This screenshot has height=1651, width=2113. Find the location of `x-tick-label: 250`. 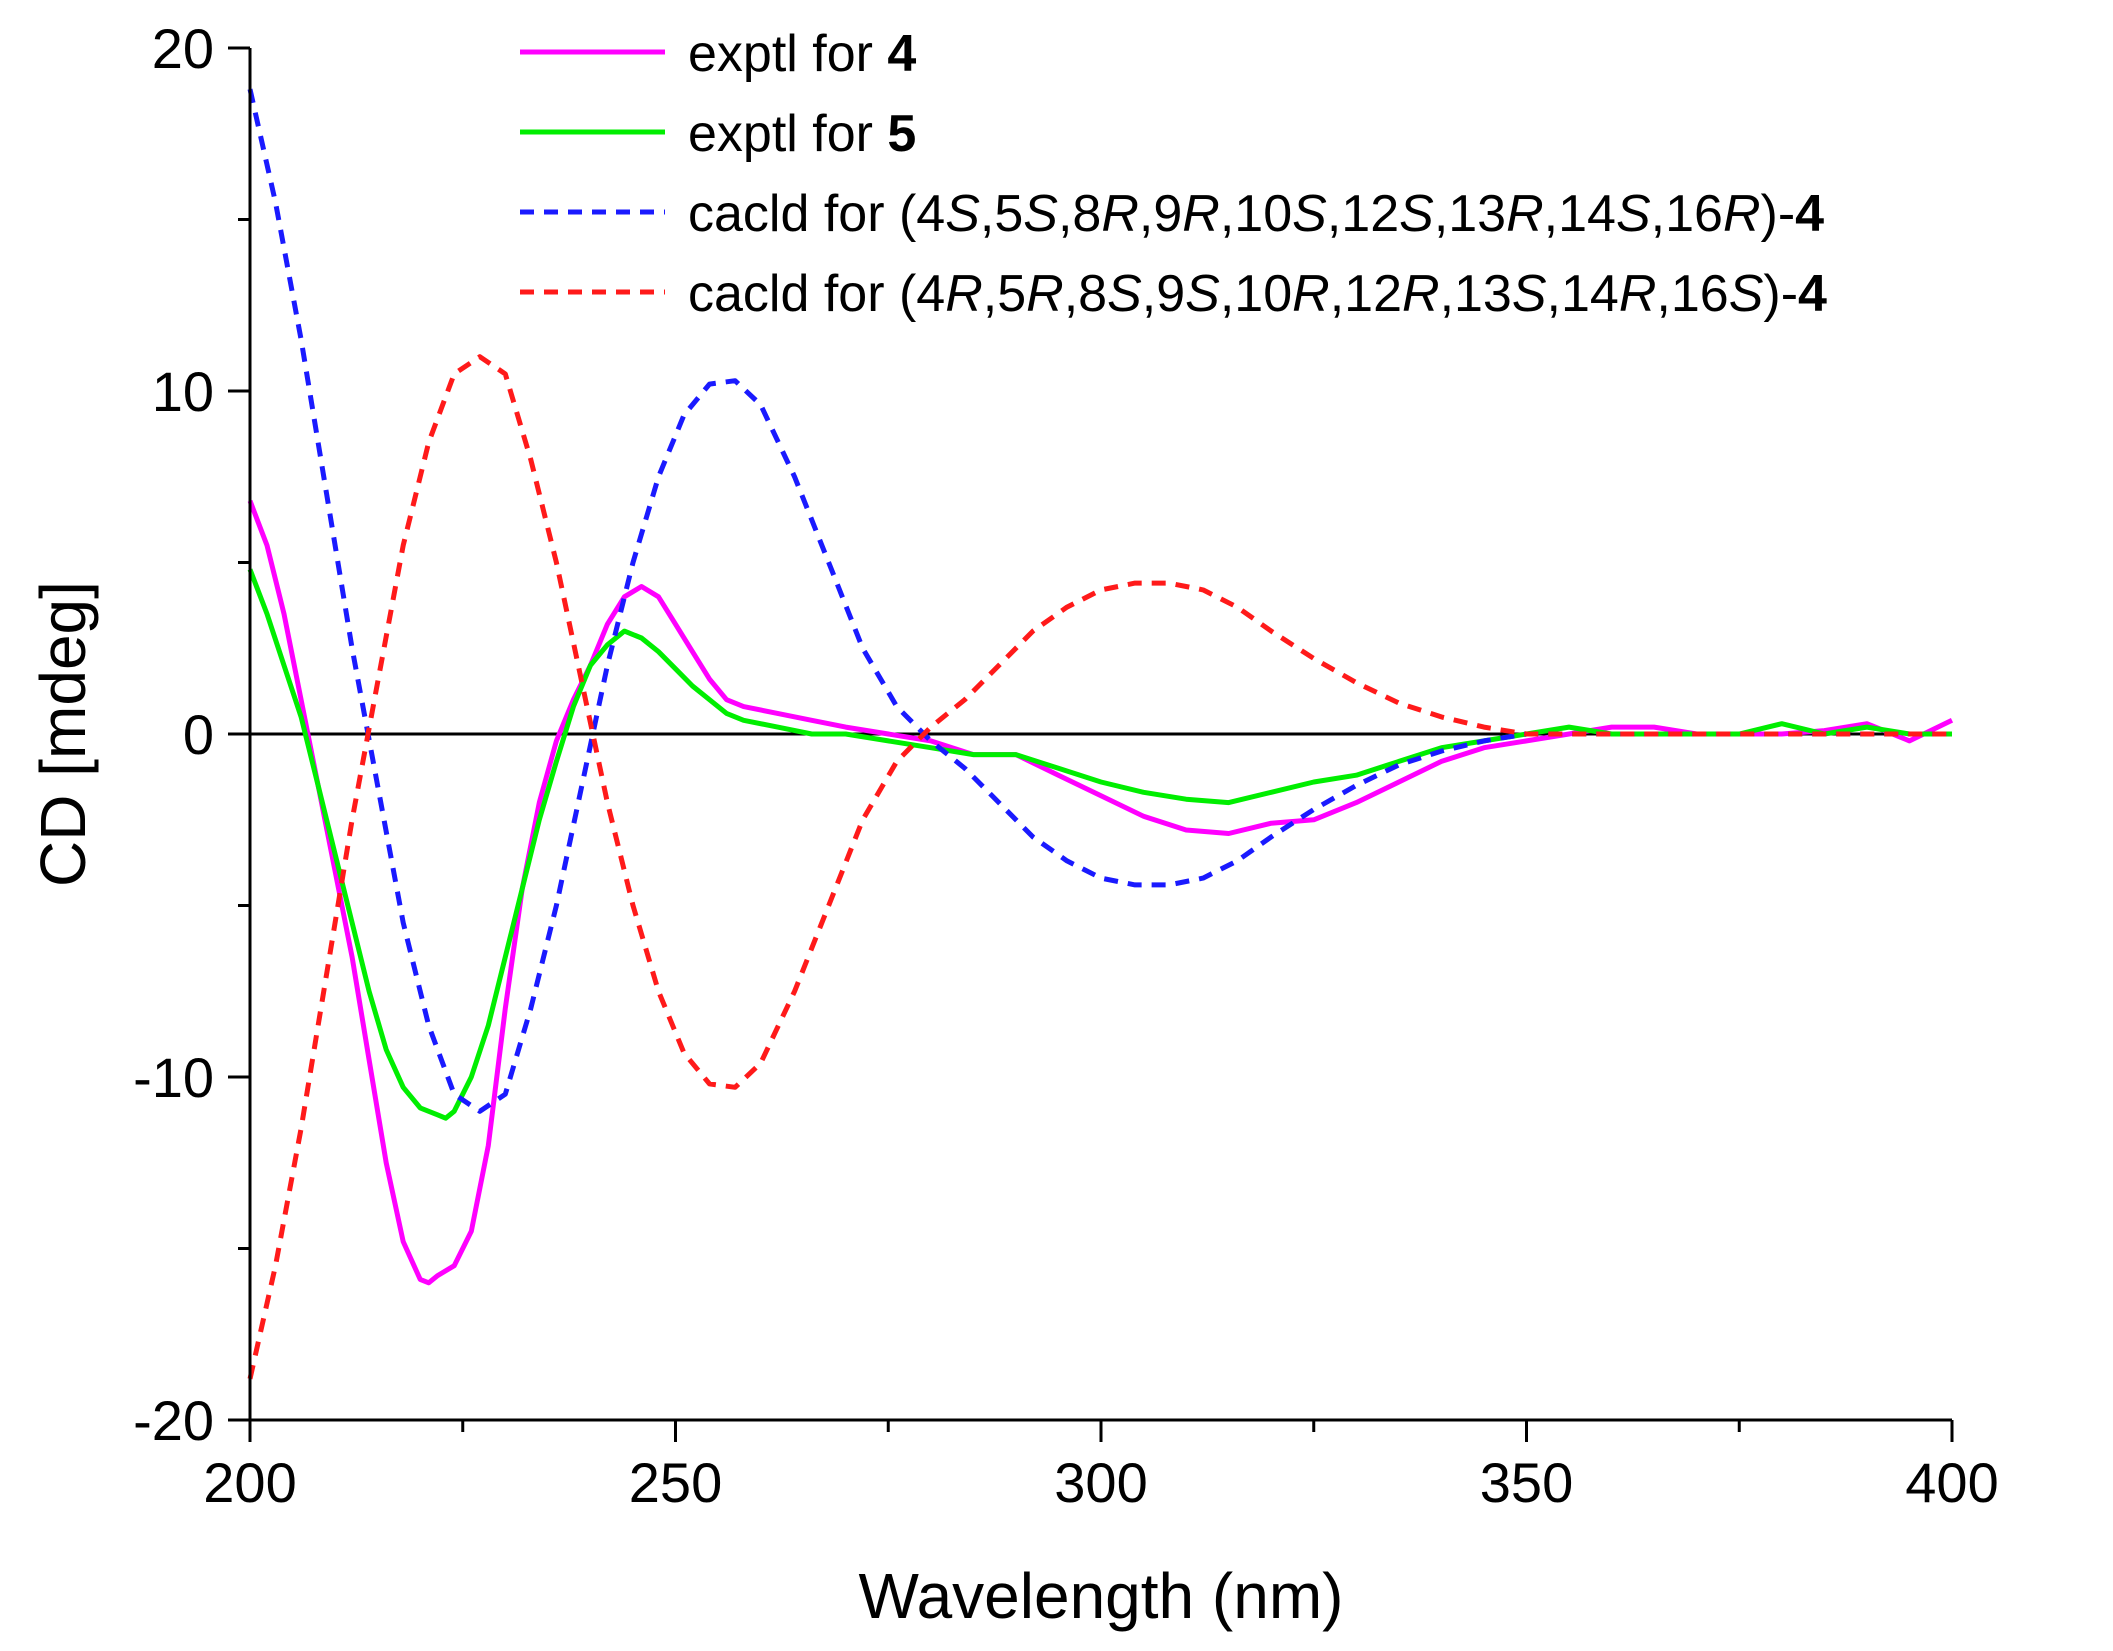

x-tick-label: 250 is located at coordinates (675, 1482).